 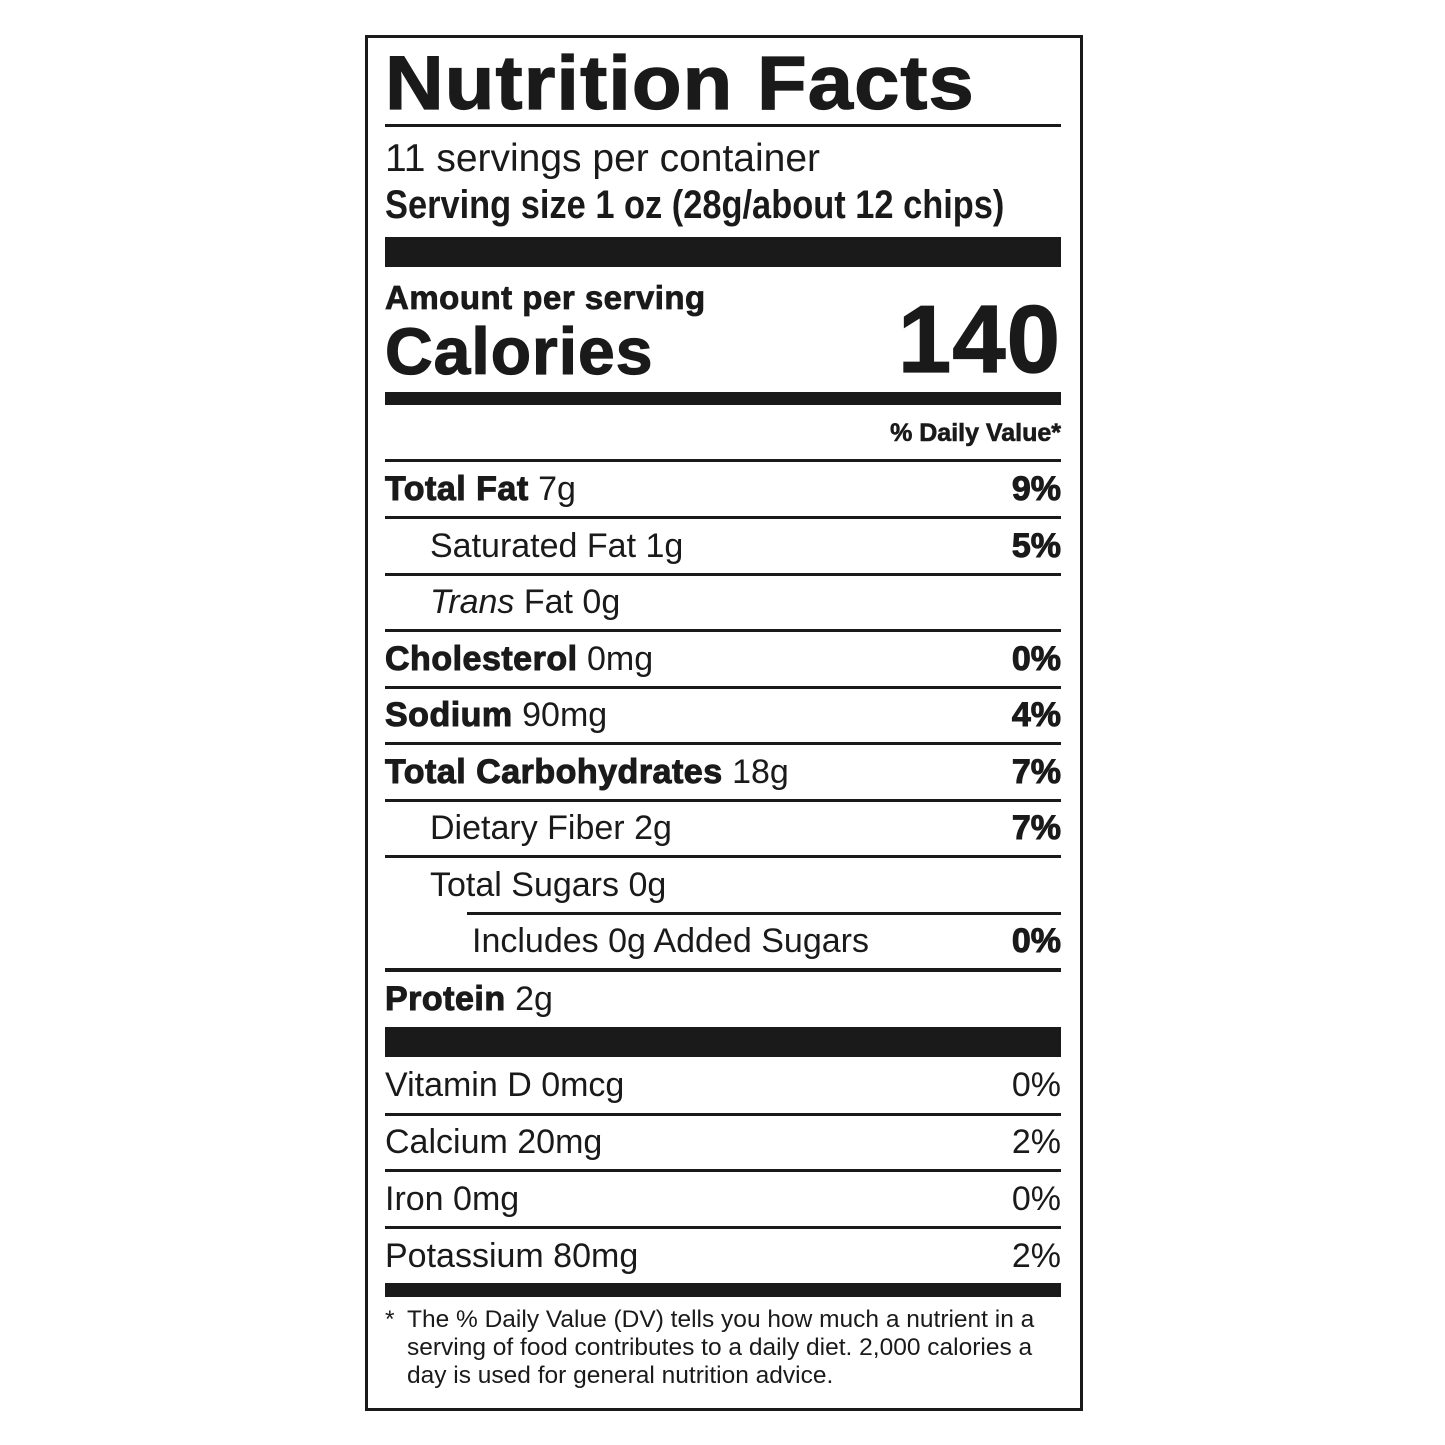 I want to click on vitamin-label: Iron 0mg, so click(x=452, y=1198).